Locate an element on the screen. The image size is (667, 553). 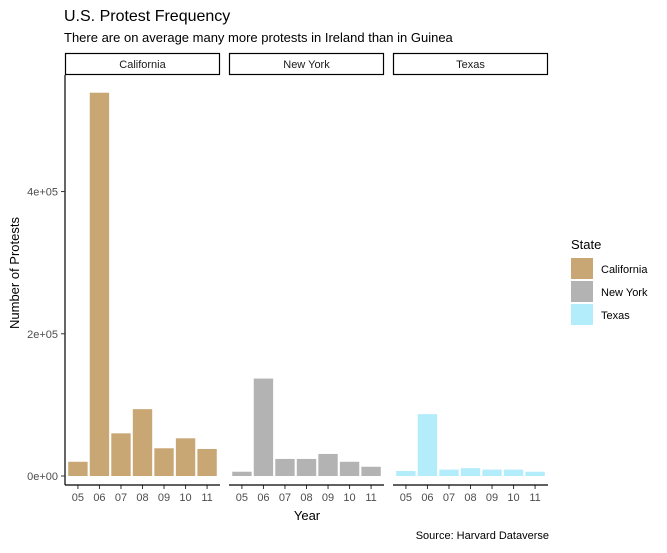
facet-strip-label: Texas is located at coordinates (470, 65).